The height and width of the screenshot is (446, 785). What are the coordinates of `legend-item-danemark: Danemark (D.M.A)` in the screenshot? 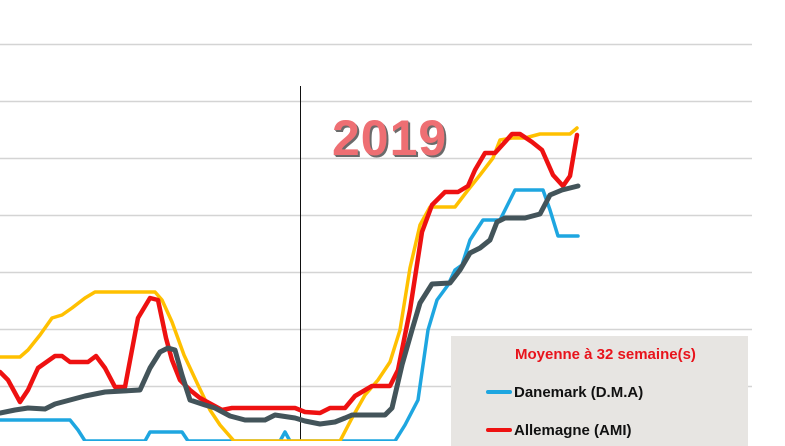 It's located at (564, 392).